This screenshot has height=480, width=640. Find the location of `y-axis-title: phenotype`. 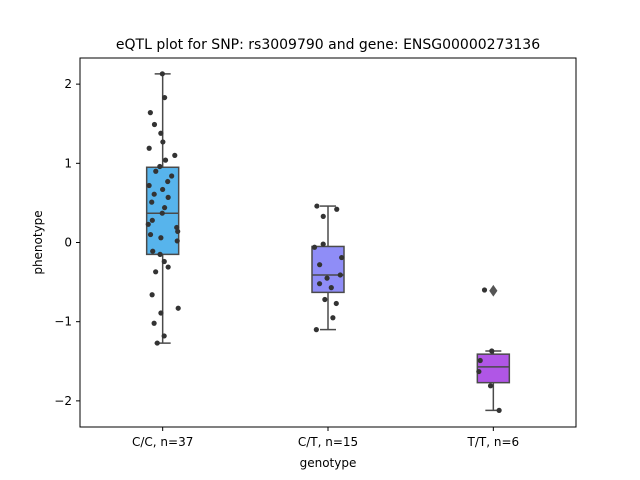

y-axis-title: phenotype is located at coordinates (38, 242).